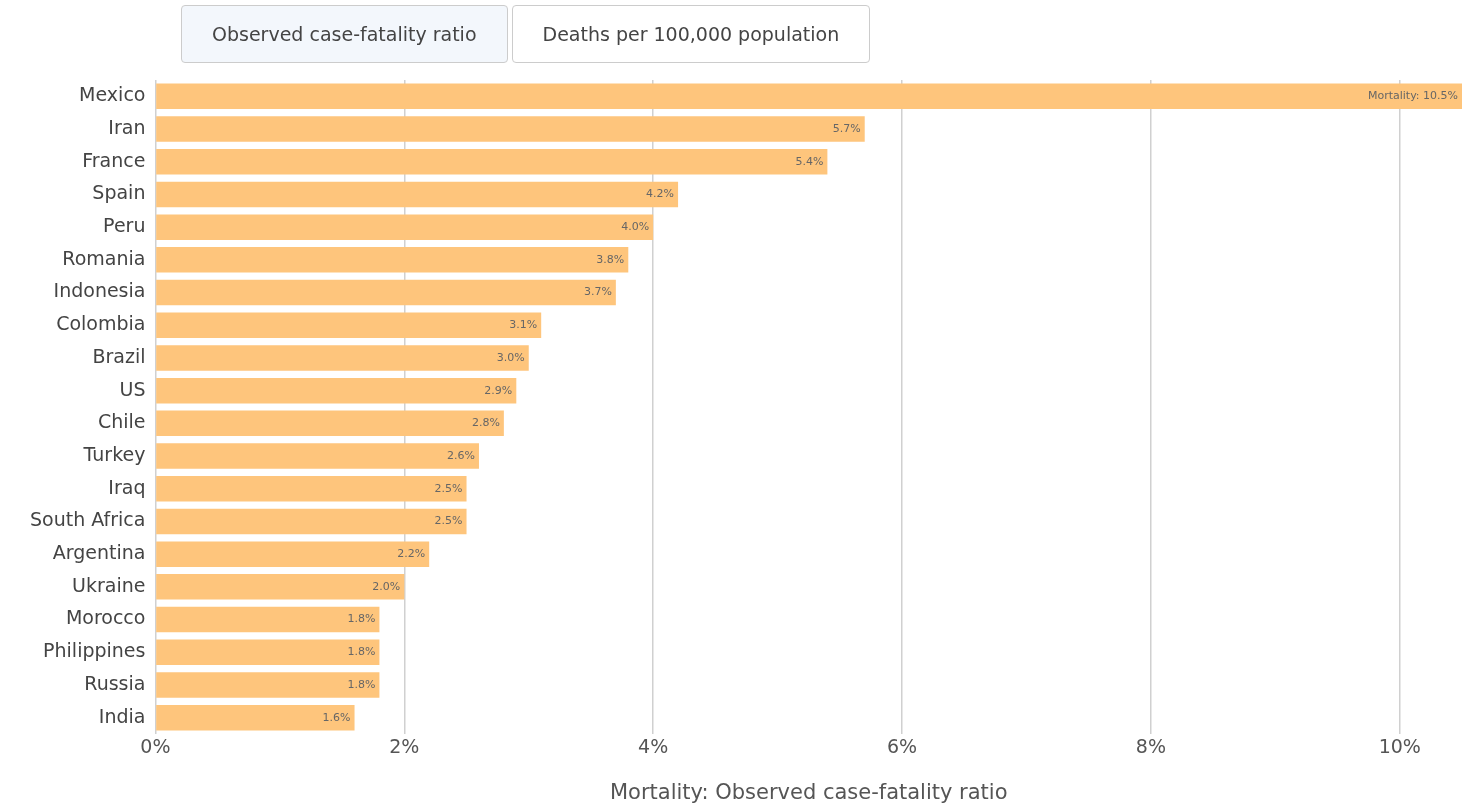 The image size is (1464, 810). I want to click on data-label: 4.2%, so click(660, 194).